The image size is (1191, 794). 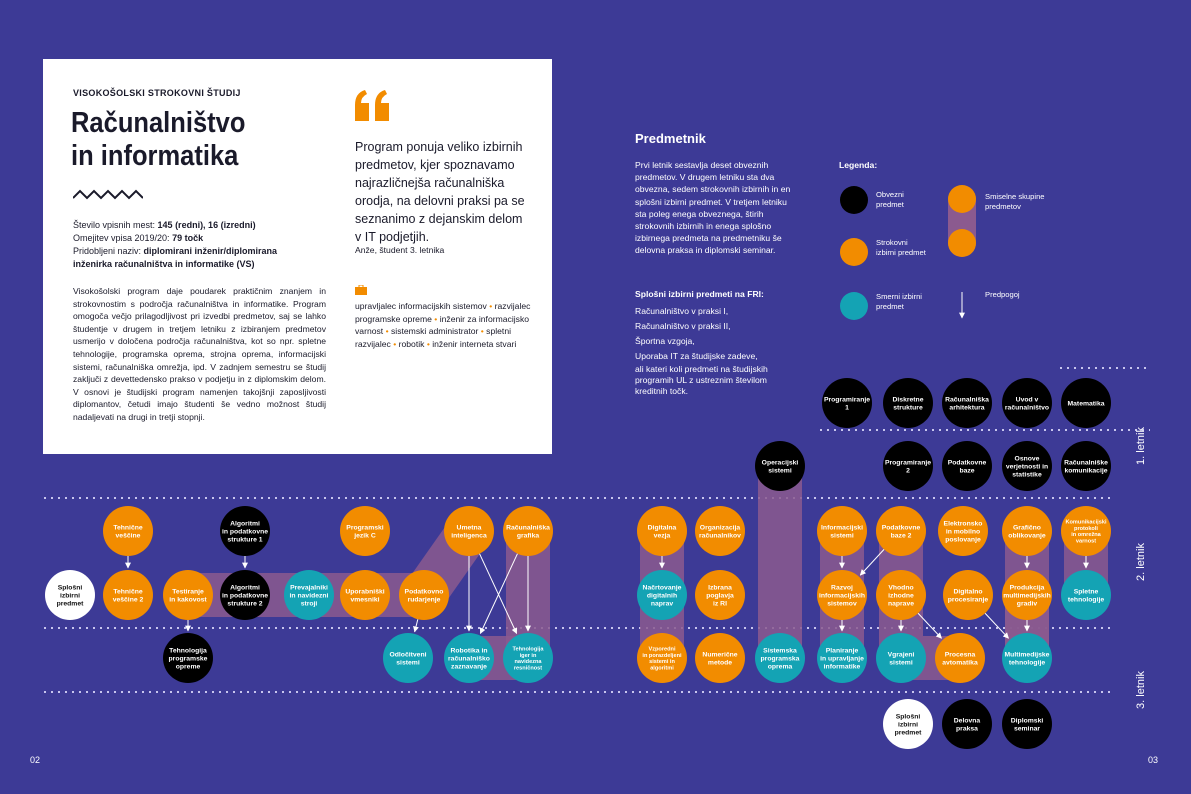 What do you see at coordinates (1027, 603) in the screenshot?
I see `course-label: gradiv` at bounding box center [1027, 603].